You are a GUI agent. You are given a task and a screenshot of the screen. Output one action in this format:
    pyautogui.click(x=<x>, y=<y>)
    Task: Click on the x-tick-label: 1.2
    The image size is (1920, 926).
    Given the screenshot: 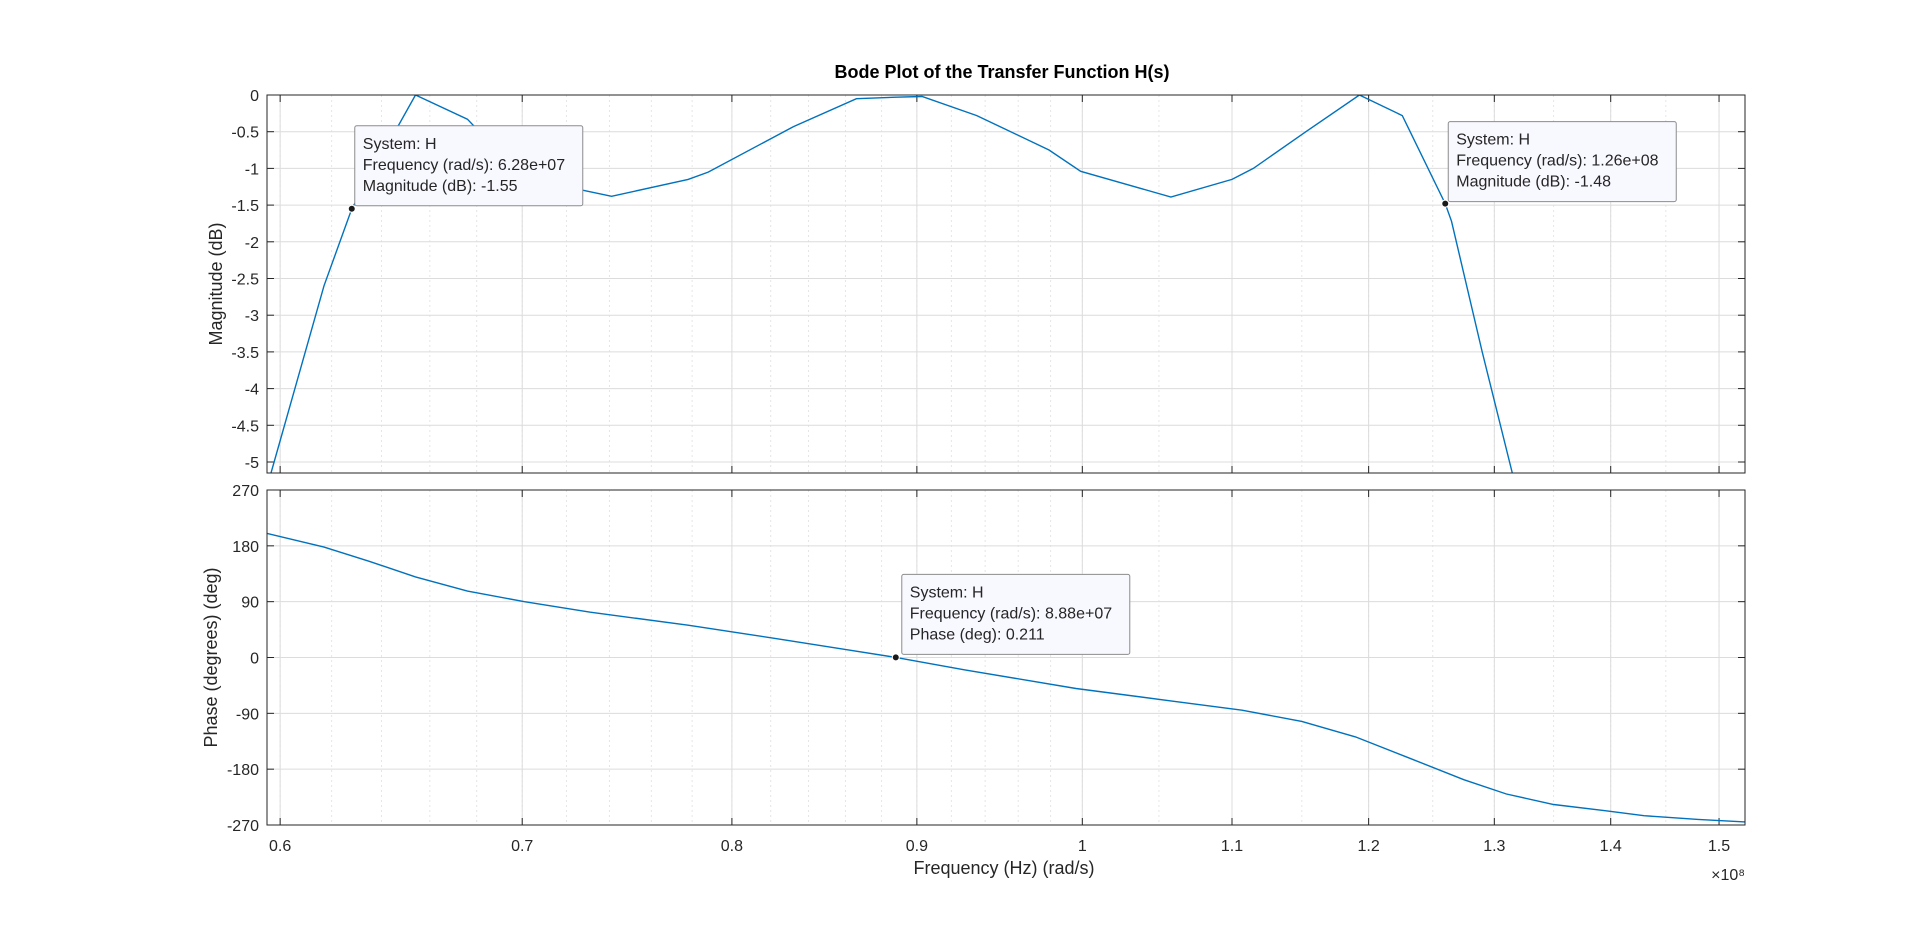 What is the action you would take?
    pyautogui.click(x=1369, y=846)
    